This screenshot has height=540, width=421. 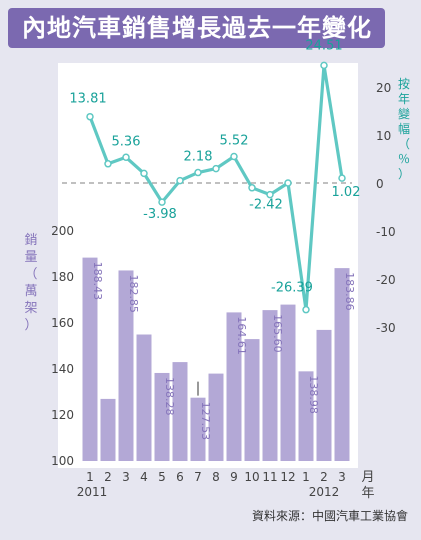 What do you see at coordinates (386, 328) in the screenshot?
I see `right-tick--30: -30` at bounding box center [386, 328].